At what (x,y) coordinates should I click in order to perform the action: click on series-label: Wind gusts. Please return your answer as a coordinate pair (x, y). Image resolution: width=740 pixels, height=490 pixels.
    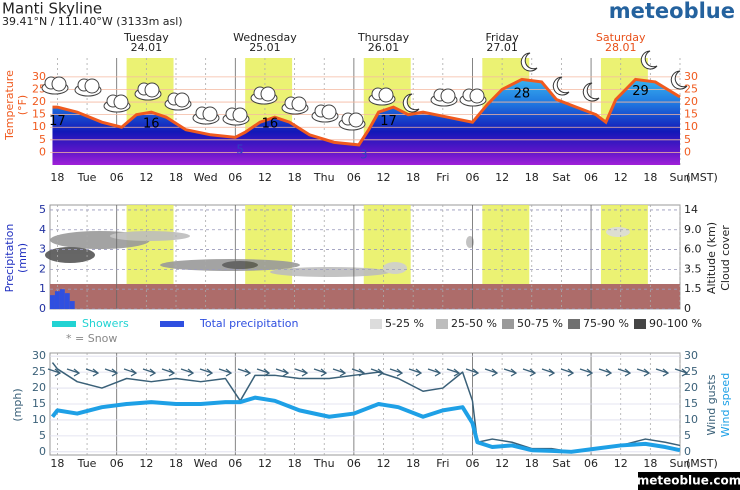
    Looking at the image, I should click on (711, 404).